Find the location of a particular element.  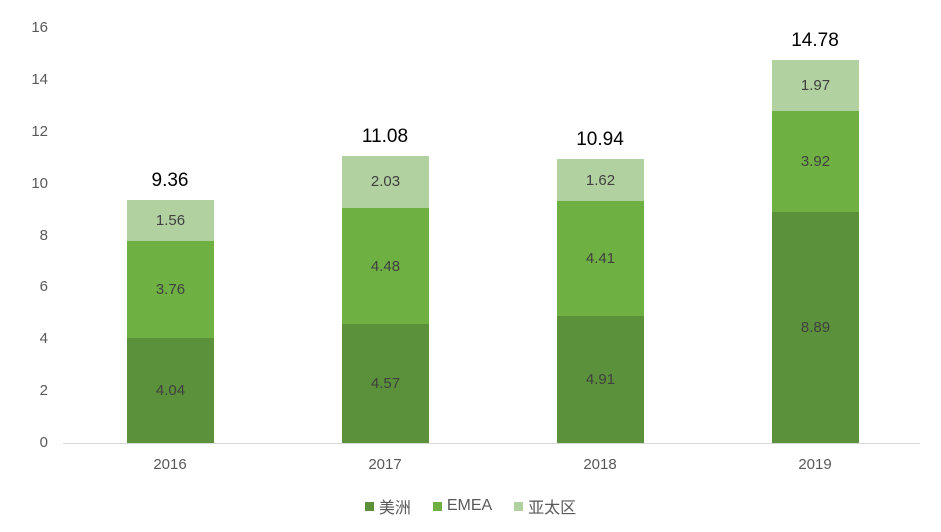

y-tick-label: 12 is located at coordinates (39, 131).